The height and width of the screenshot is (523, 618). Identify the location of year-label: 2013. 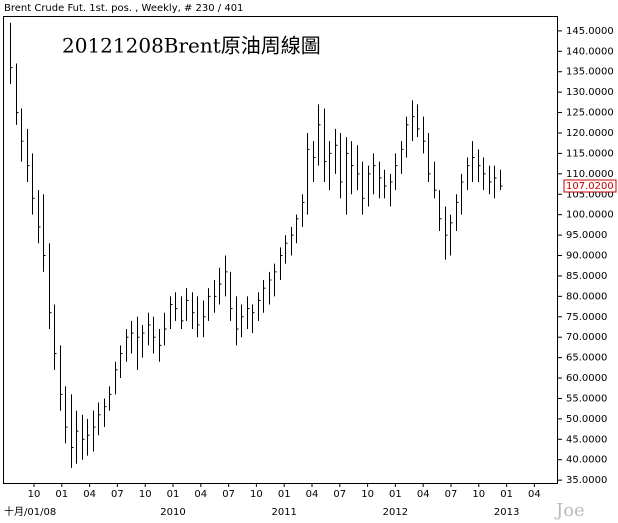
(506, 512).